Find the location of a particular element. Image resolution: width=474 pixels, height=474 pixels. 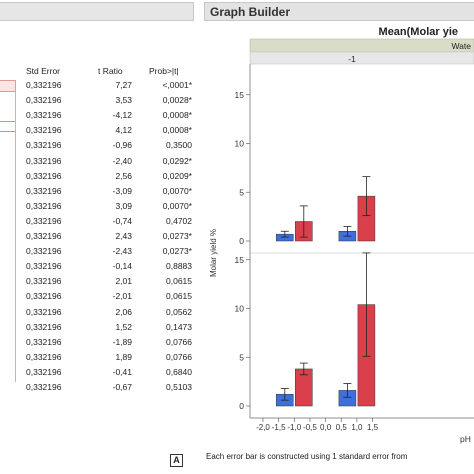

cell-t-ratio: 1,89 is located at coordinates (123, 356).